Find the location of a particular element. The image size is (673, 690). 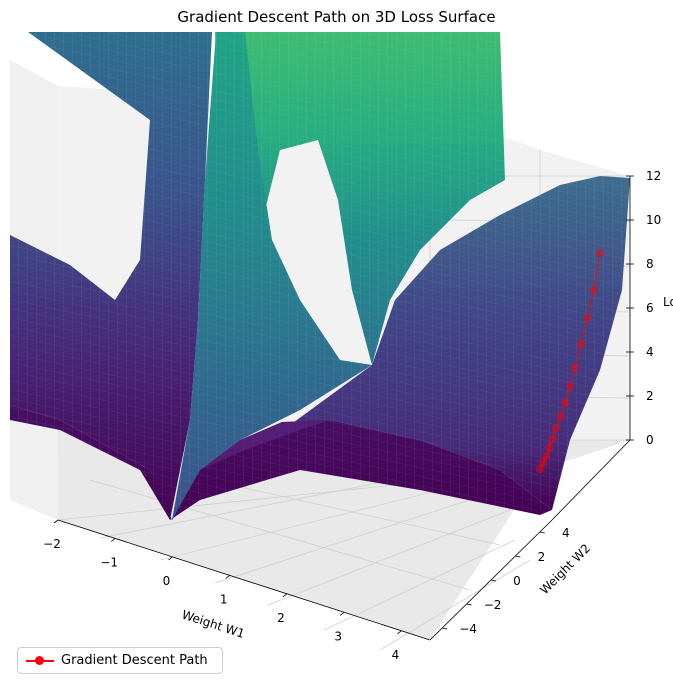

x-axis-label: Weight W1 is located at coordinates (213, 623).